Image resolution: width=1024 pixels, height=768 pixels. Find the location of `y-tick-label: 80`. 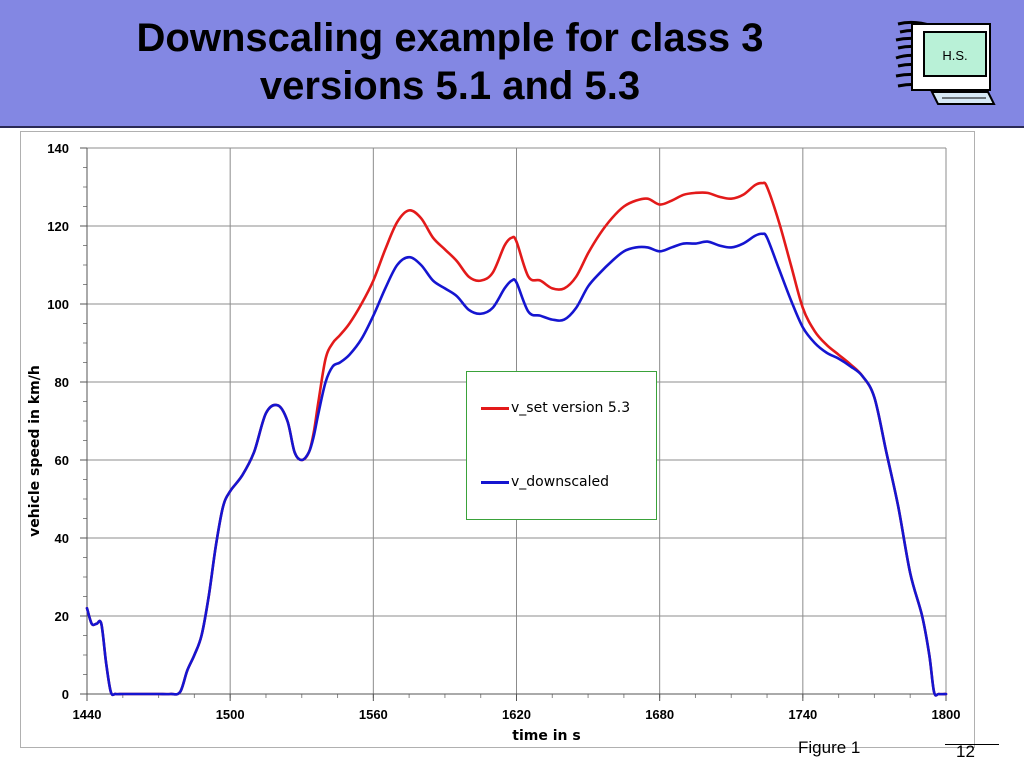

y-tick-label: 80 is located at coordinates (62, 382).